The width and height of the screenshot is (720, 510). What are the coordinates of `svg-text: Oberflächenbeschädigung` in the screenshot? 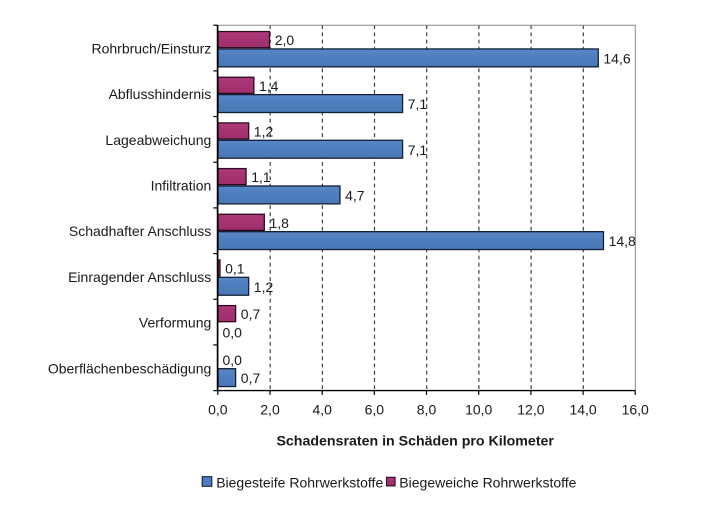 It's located at (129, 368).